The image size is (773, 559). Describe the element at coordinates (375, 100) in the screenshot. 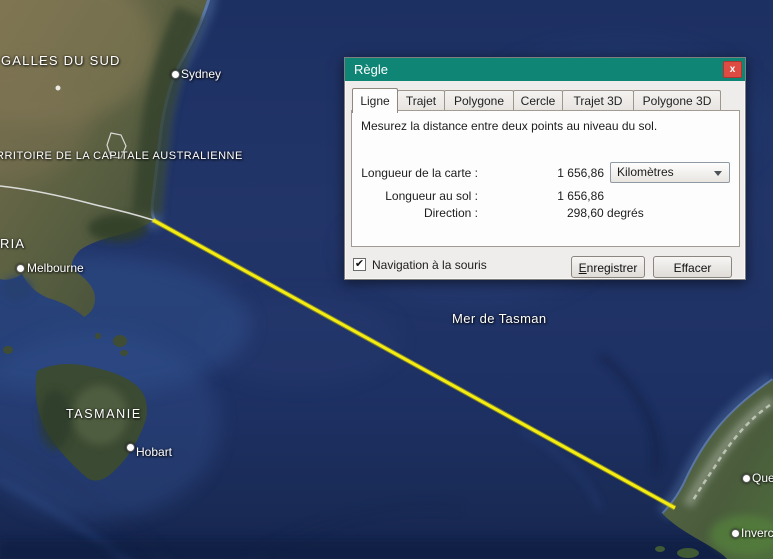

I see `tab-ligne: Ligne` at that location.